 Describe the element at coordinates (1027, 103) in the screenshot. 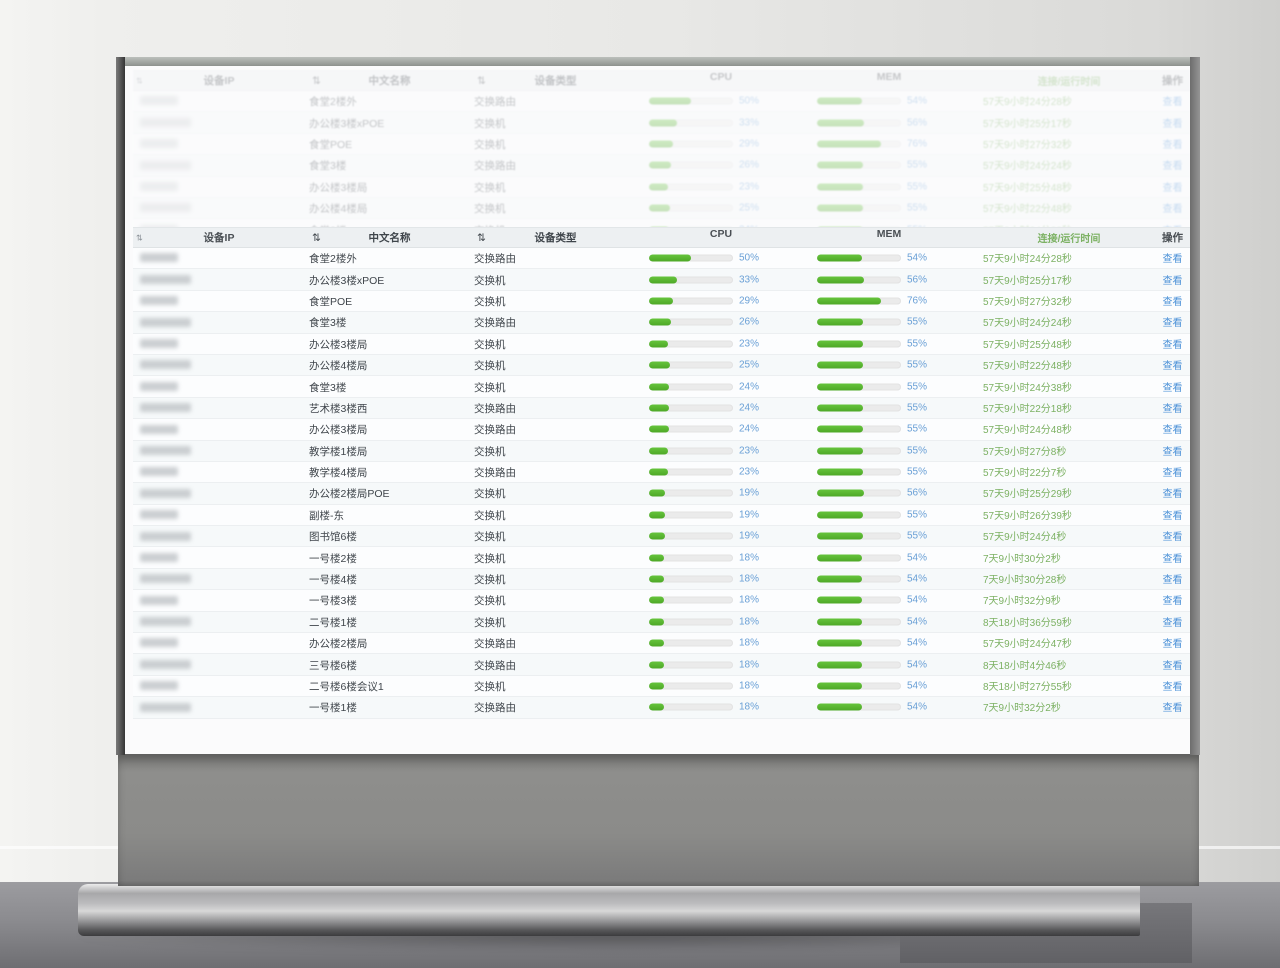

I see `uptime-cell: 57天9小时24分28秒` at that location.